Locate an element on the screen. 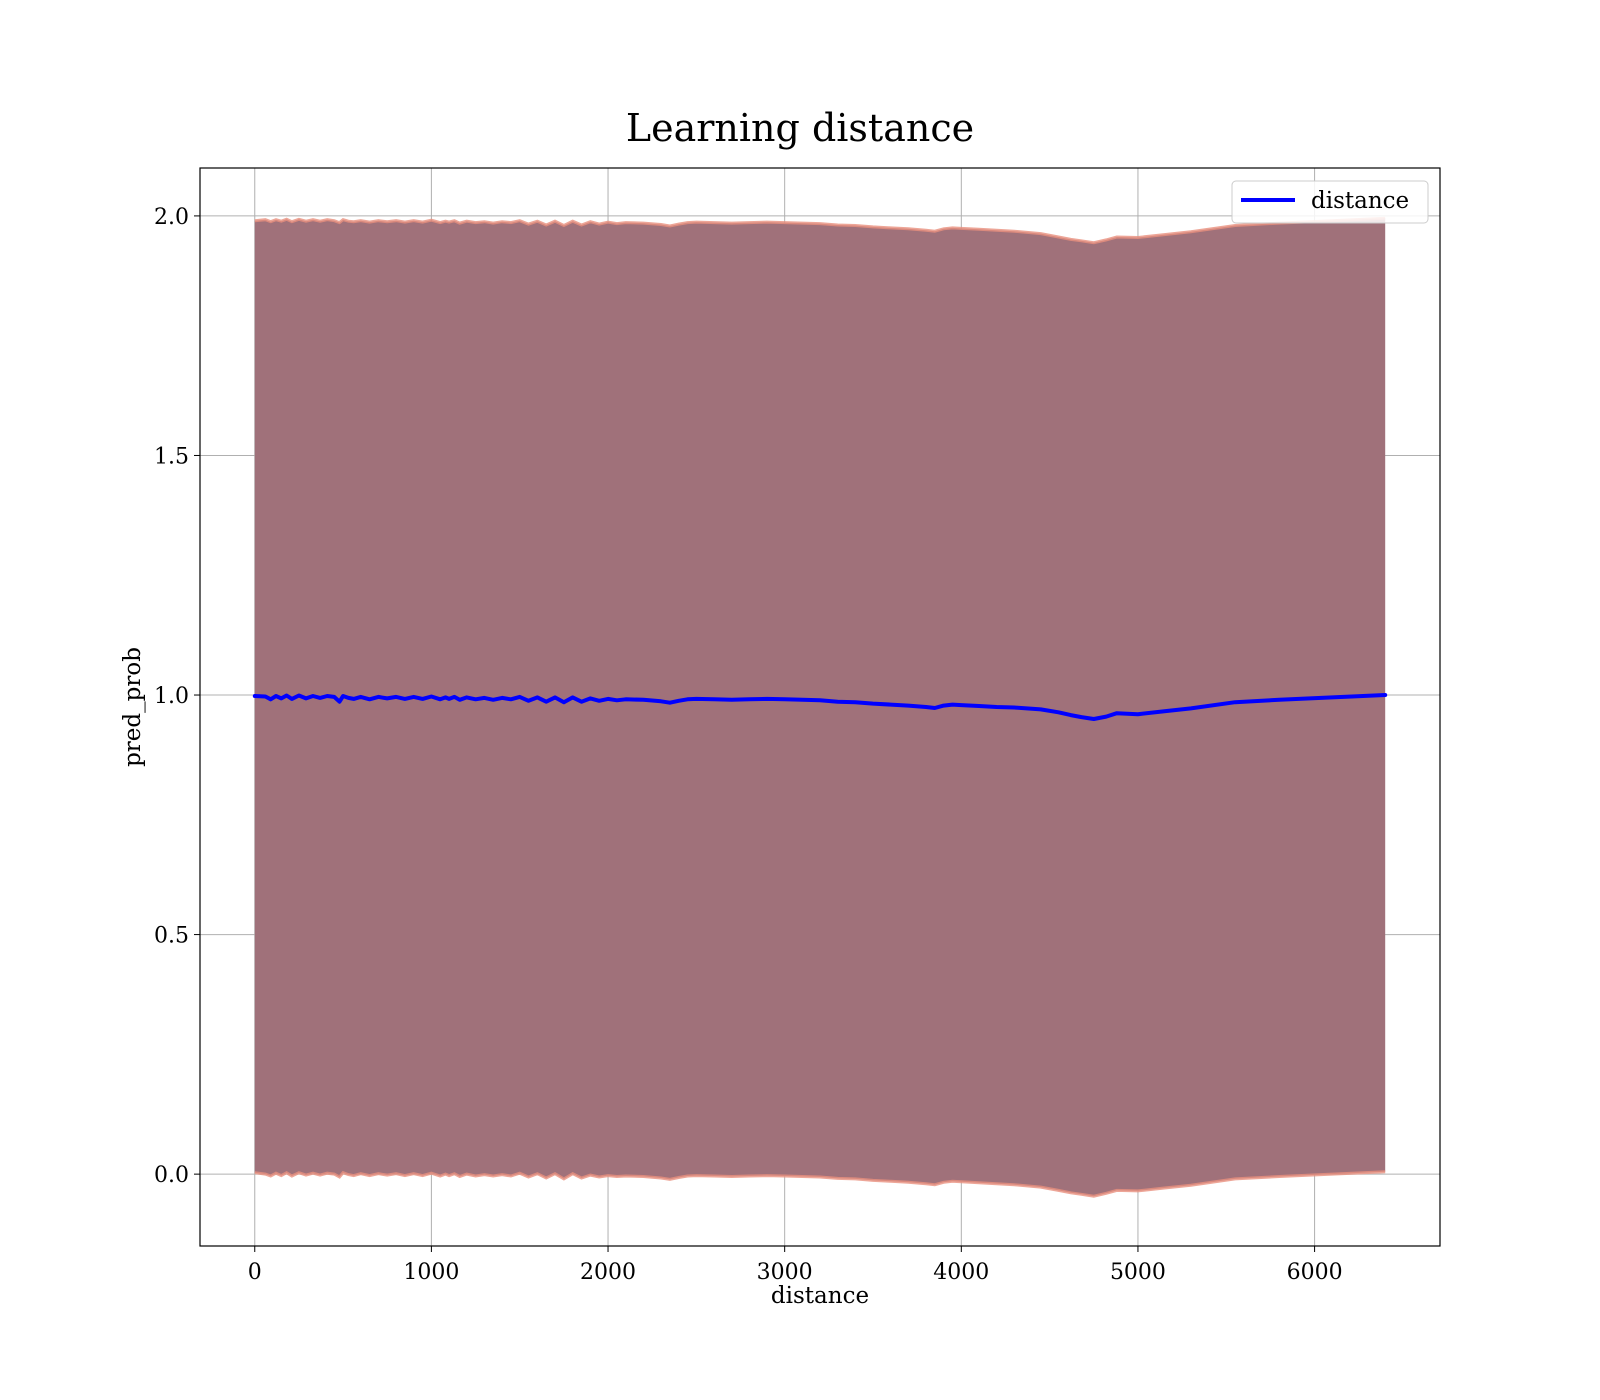 The width and height of the screenshot is (1600, 1400). x-tick-label: 4000 is located at coordinates (961, 1272).